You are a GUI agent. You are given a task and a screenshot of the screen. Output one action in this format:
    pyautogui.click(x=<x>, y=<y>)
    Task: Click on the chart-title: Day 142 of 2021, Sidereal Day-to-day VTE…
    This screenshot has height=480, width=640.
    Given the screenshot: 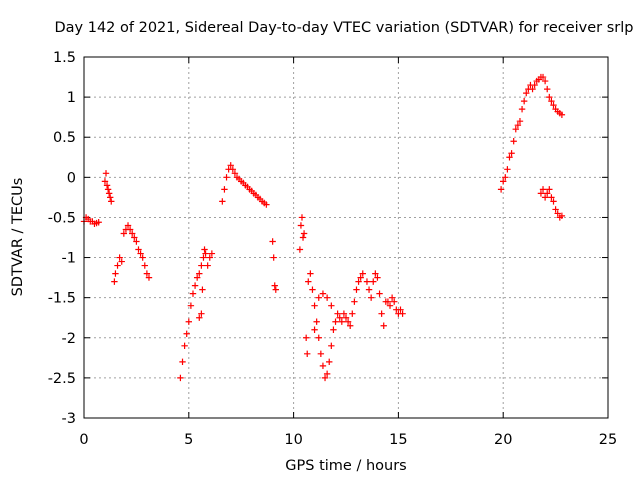 What is the action you would take?
    pyautogui.click(x=343, y=28)
    